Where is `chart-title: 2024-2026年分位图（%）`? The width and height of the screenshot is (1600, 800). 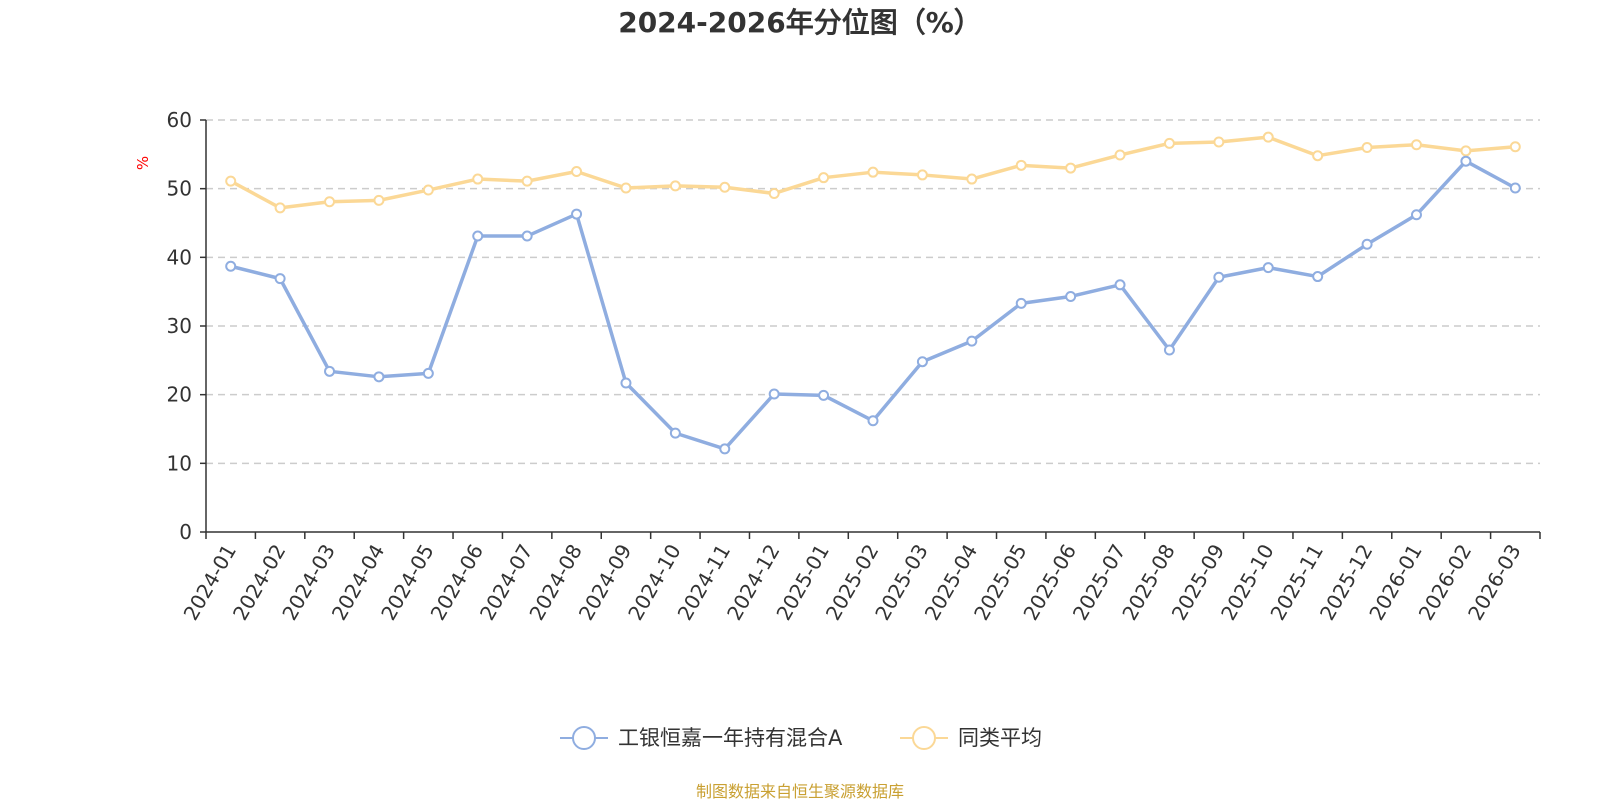 chart-title: 2024-2026年分位图（%） is located at coordinates (800, 22).